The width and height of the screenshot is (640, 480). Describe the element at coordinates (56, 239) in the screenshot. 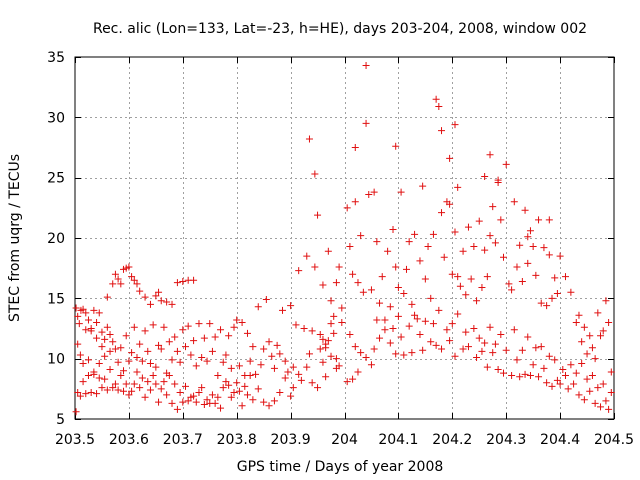

I see `y-tick-label: 20` at that location.